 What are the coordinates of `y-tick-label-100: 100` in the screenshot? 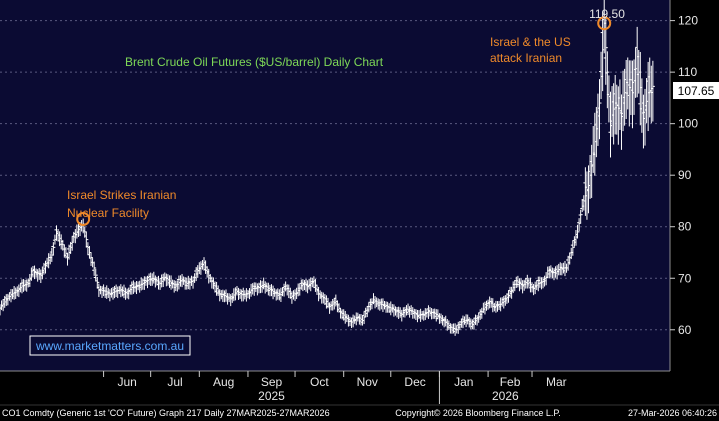 It's located at (688, 124).